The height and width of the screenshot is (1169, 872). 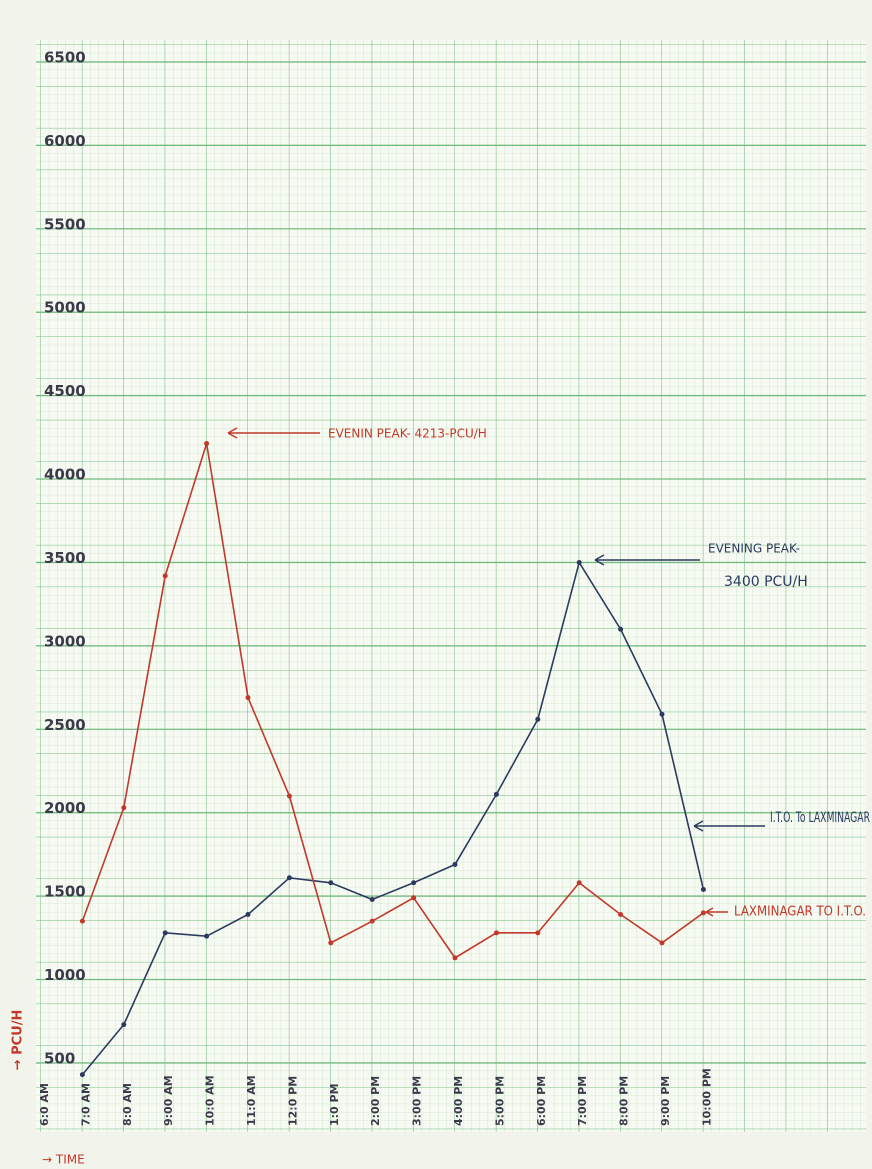 What do you see at coordinates (647, 560) in the screenshot?
I see `peak-arrow-blue` at bounding box center [647, 560].